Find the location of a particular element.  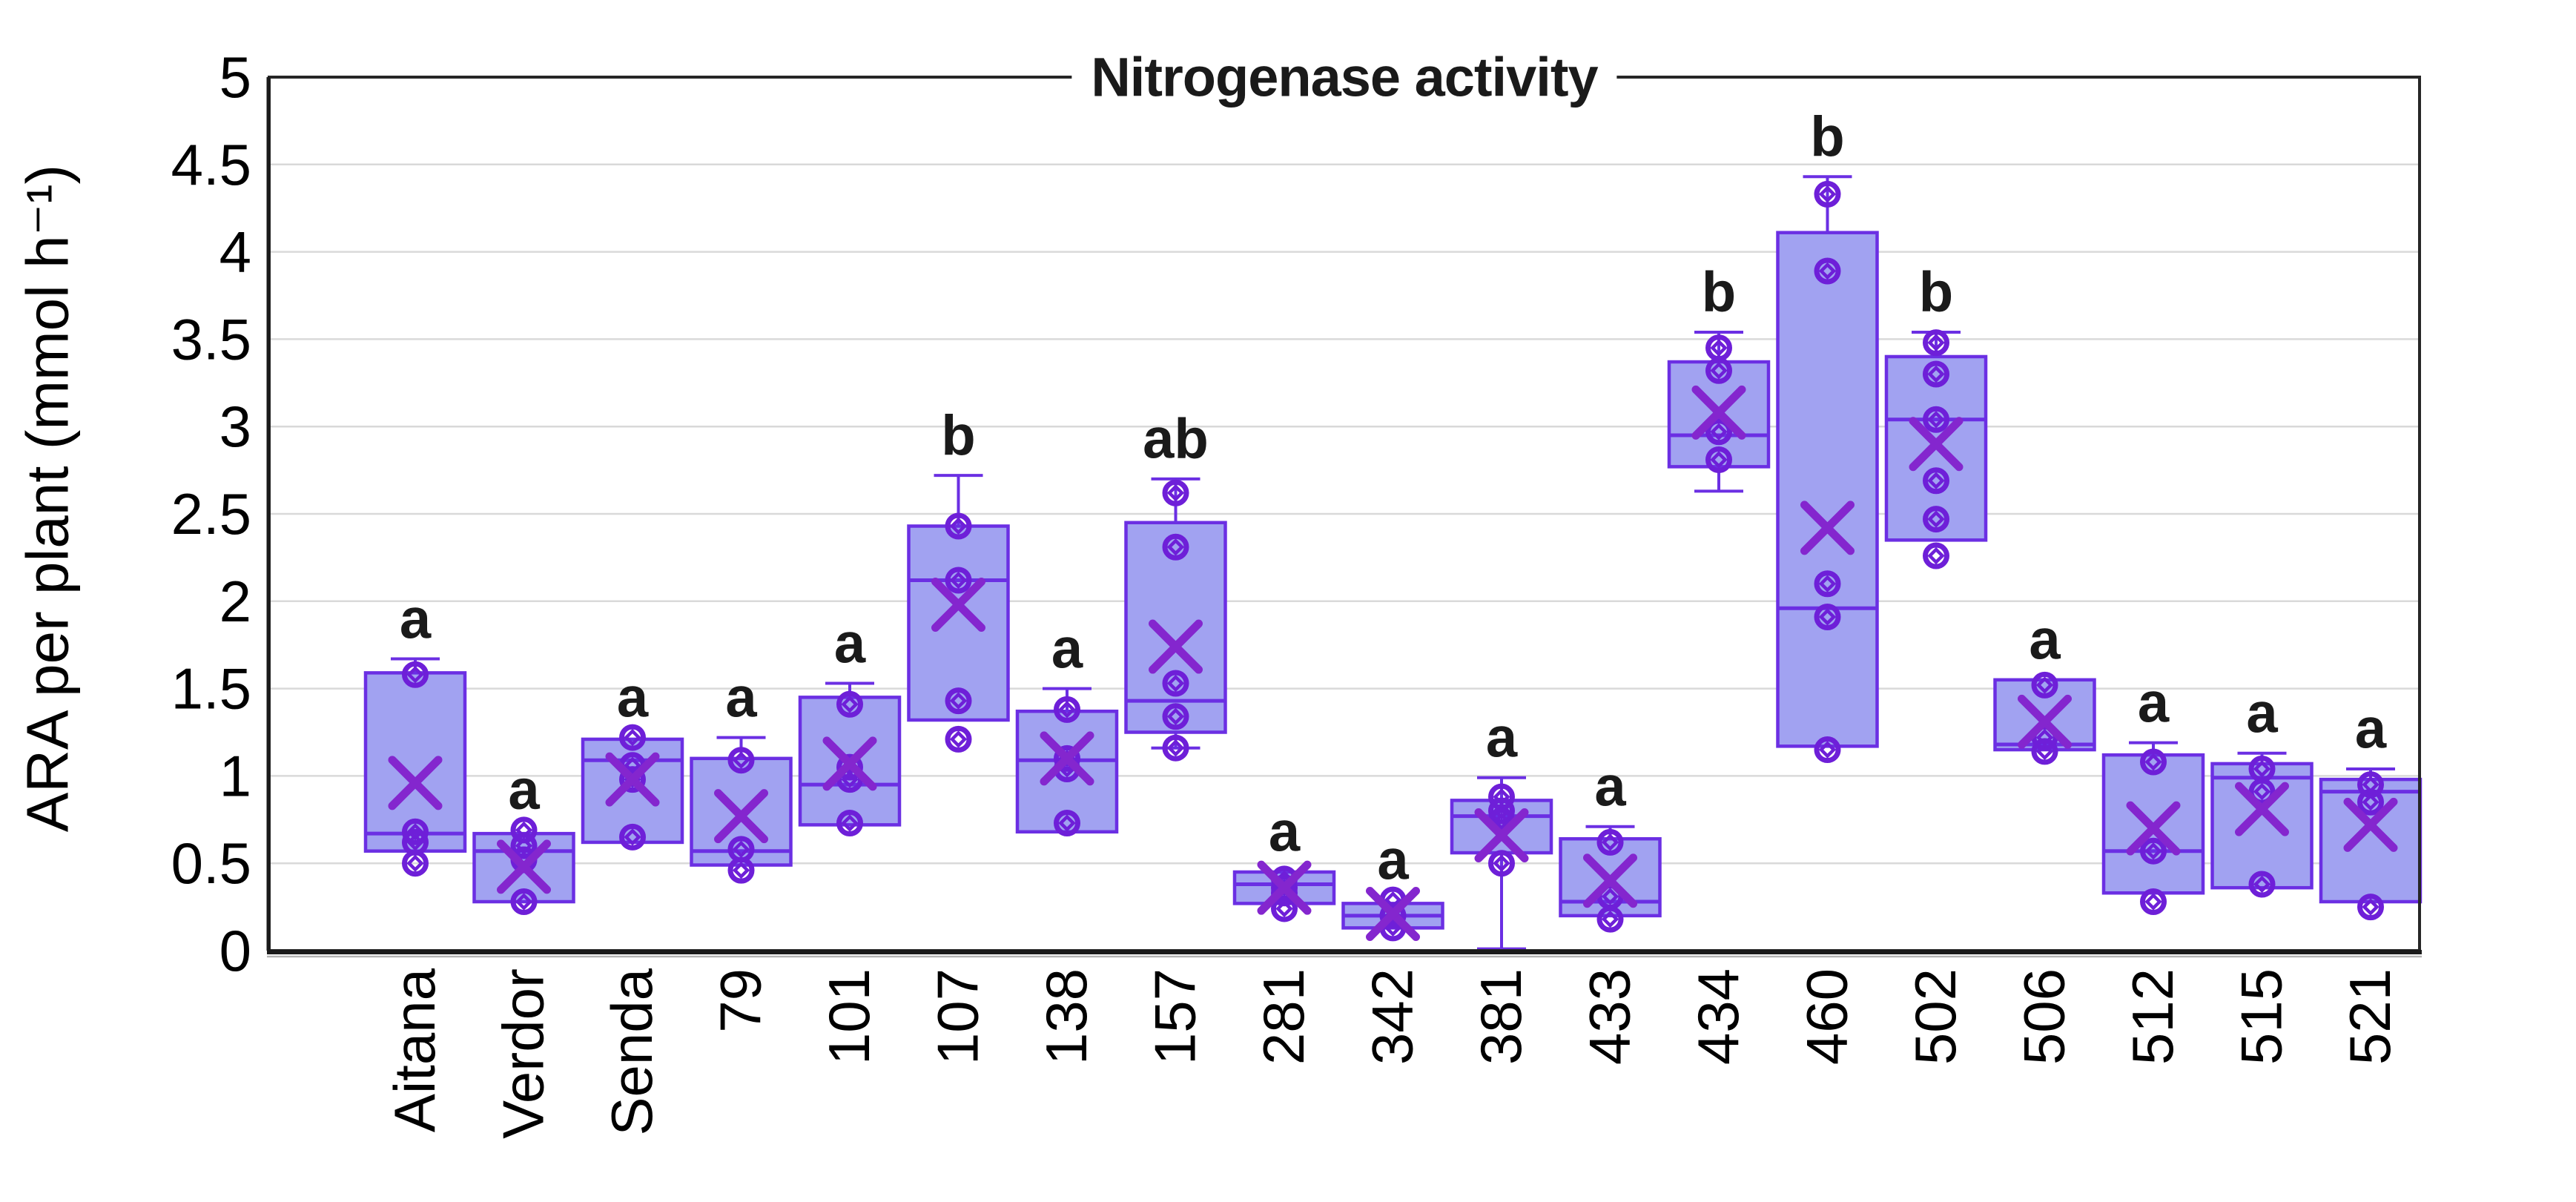

significance-letter-506: a is located at coordinates (2045, 640).